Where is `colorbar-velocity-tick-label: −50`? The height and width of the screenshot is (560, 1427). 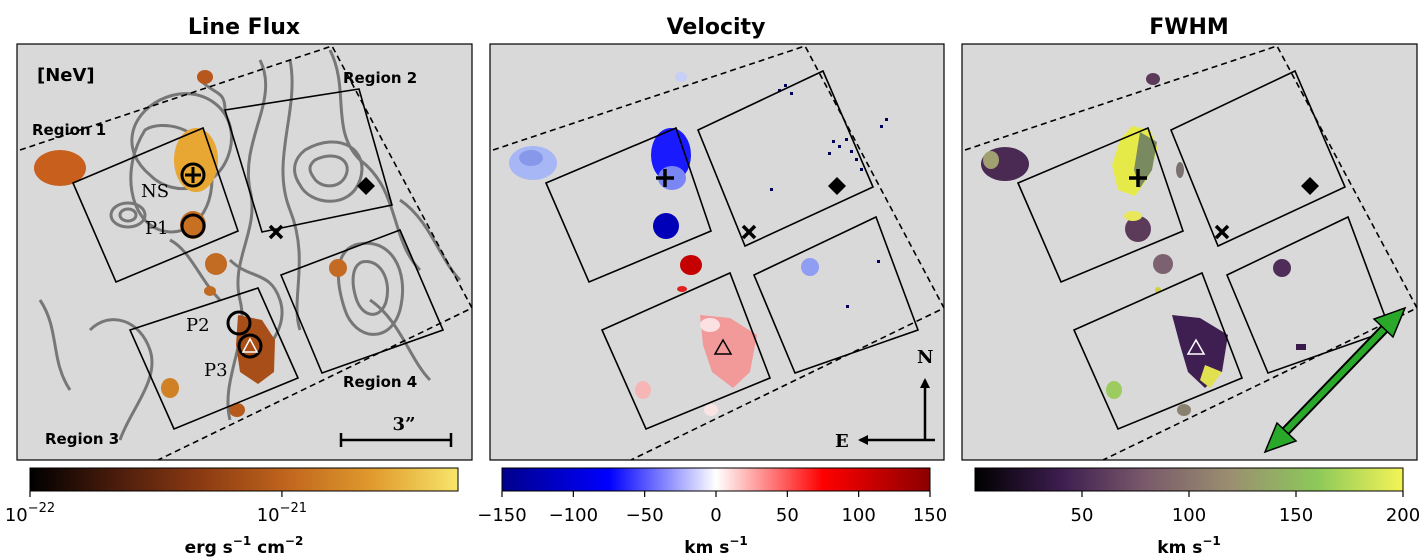
colorbar-velocity-tick-label: −50 is located at coordinates (645, 515).